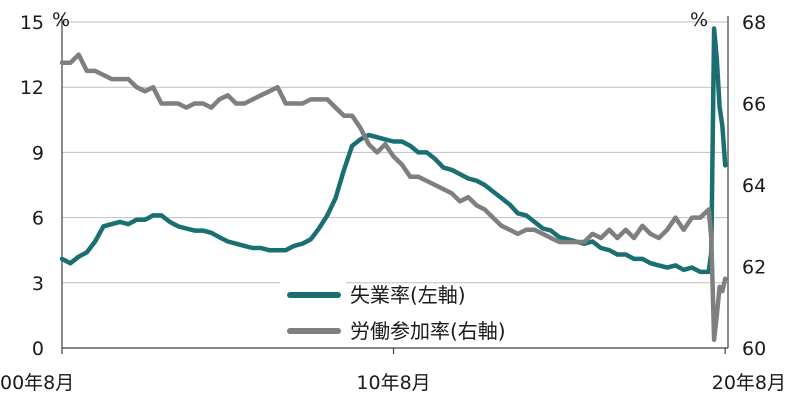 This screenshot has height=403, width=789. I want to click on legend: 失業率(左軸) 労働参加率(右軸), so click(393, 313).